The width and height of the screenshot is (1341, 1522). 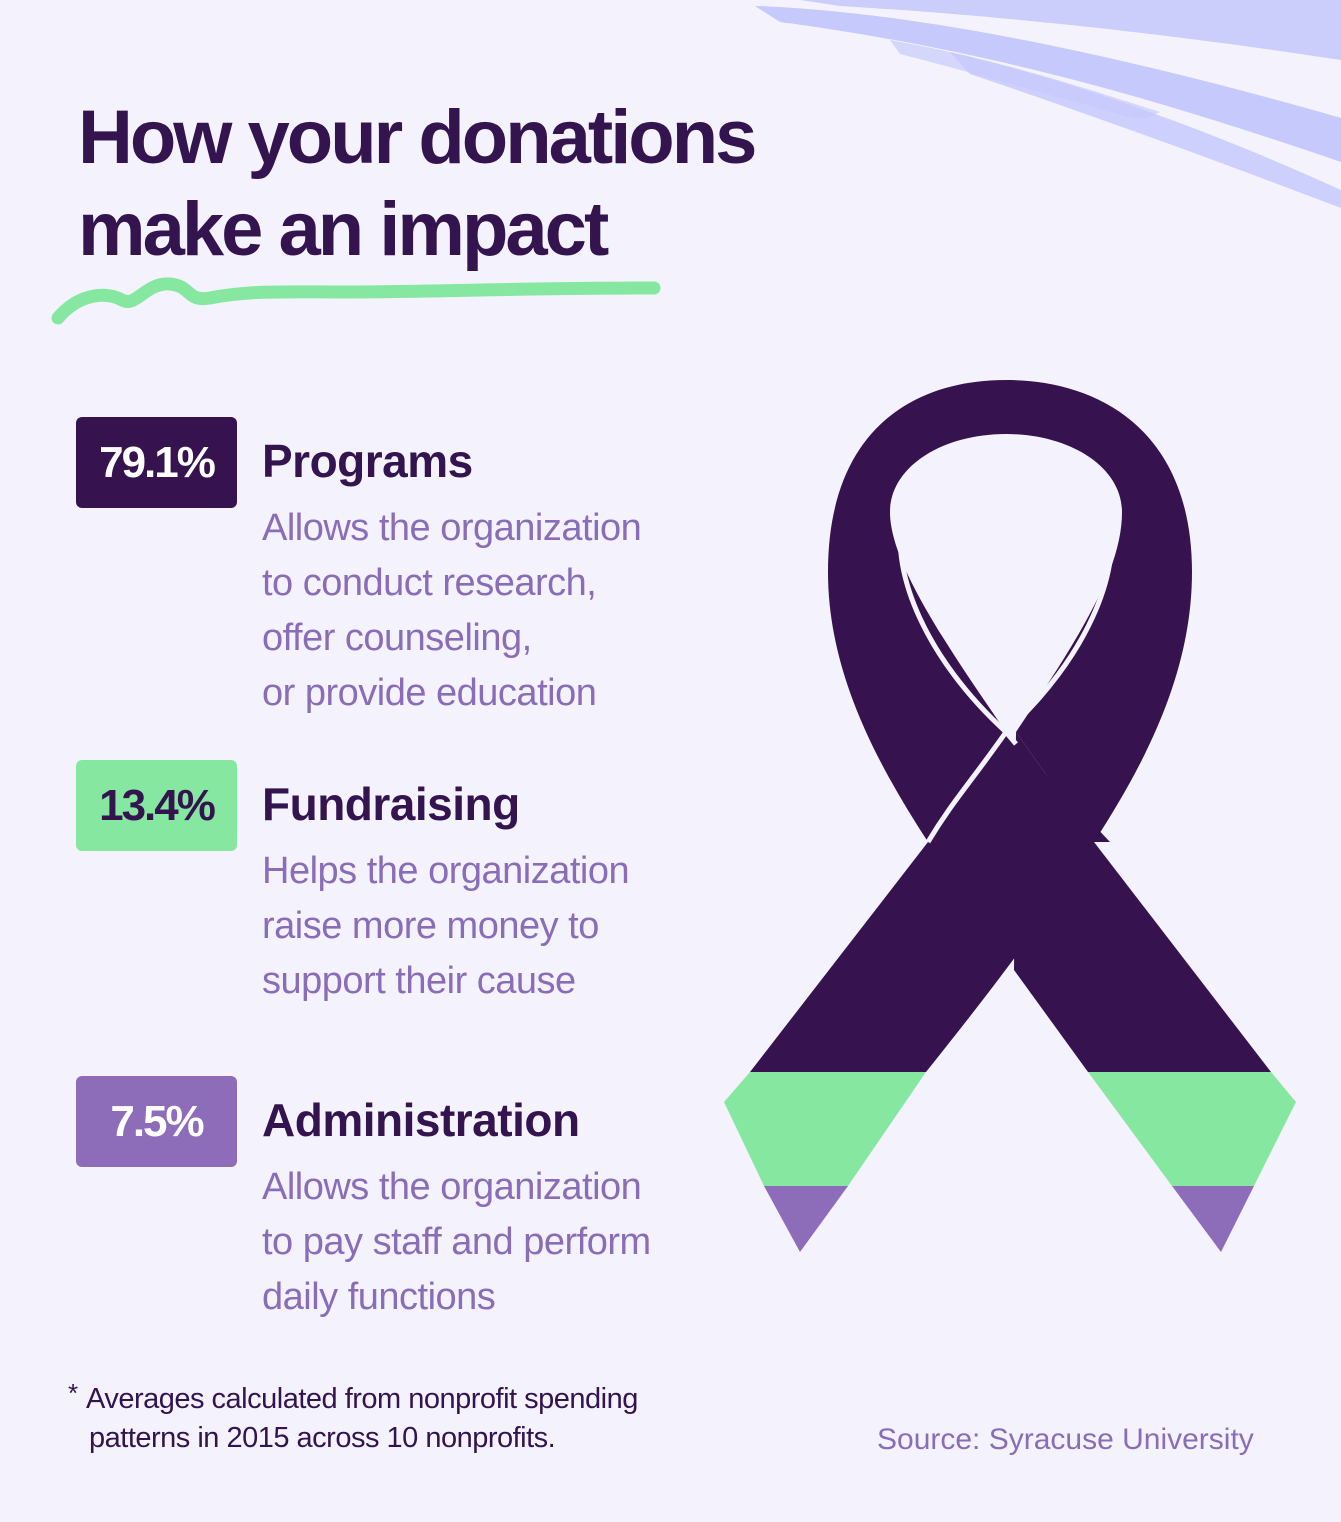 I want to click on percent-badge-fundraising: 13.4%, so click(x=156, y=805).